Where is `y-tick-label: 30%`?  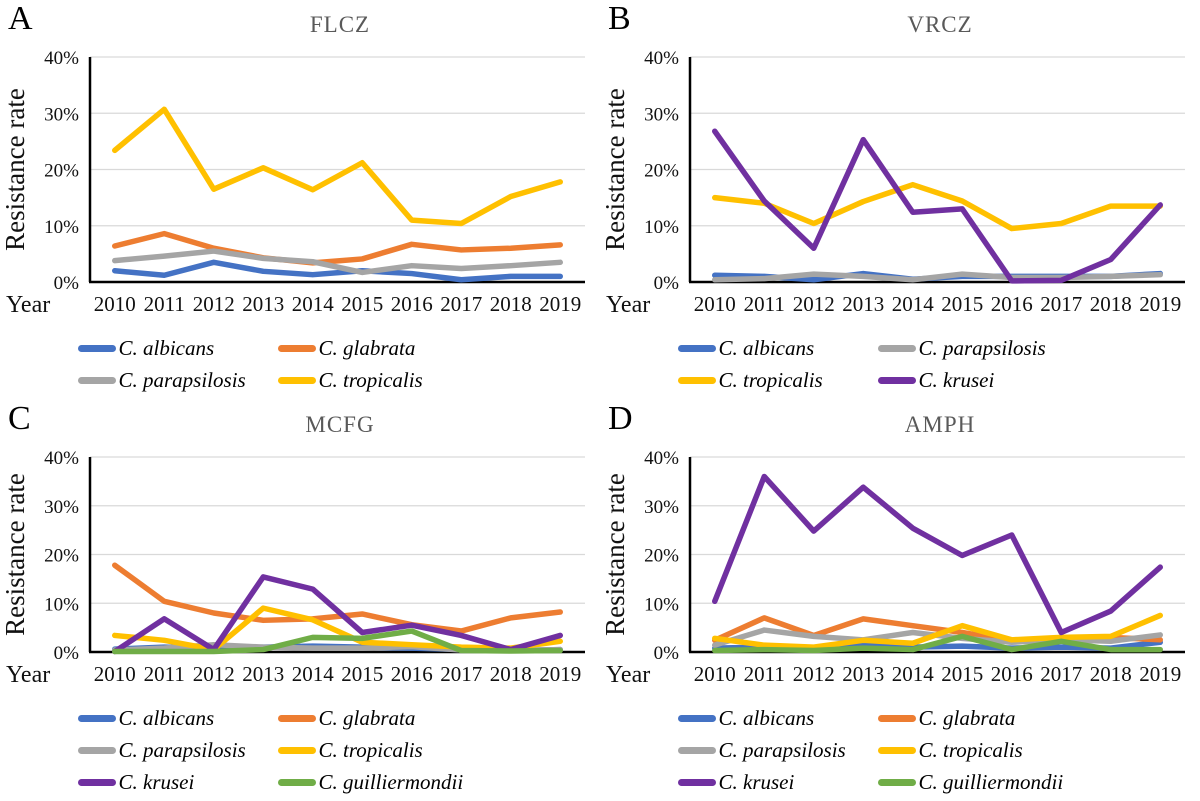
y-tick-label: 30% is located at coordinates (61, 114).